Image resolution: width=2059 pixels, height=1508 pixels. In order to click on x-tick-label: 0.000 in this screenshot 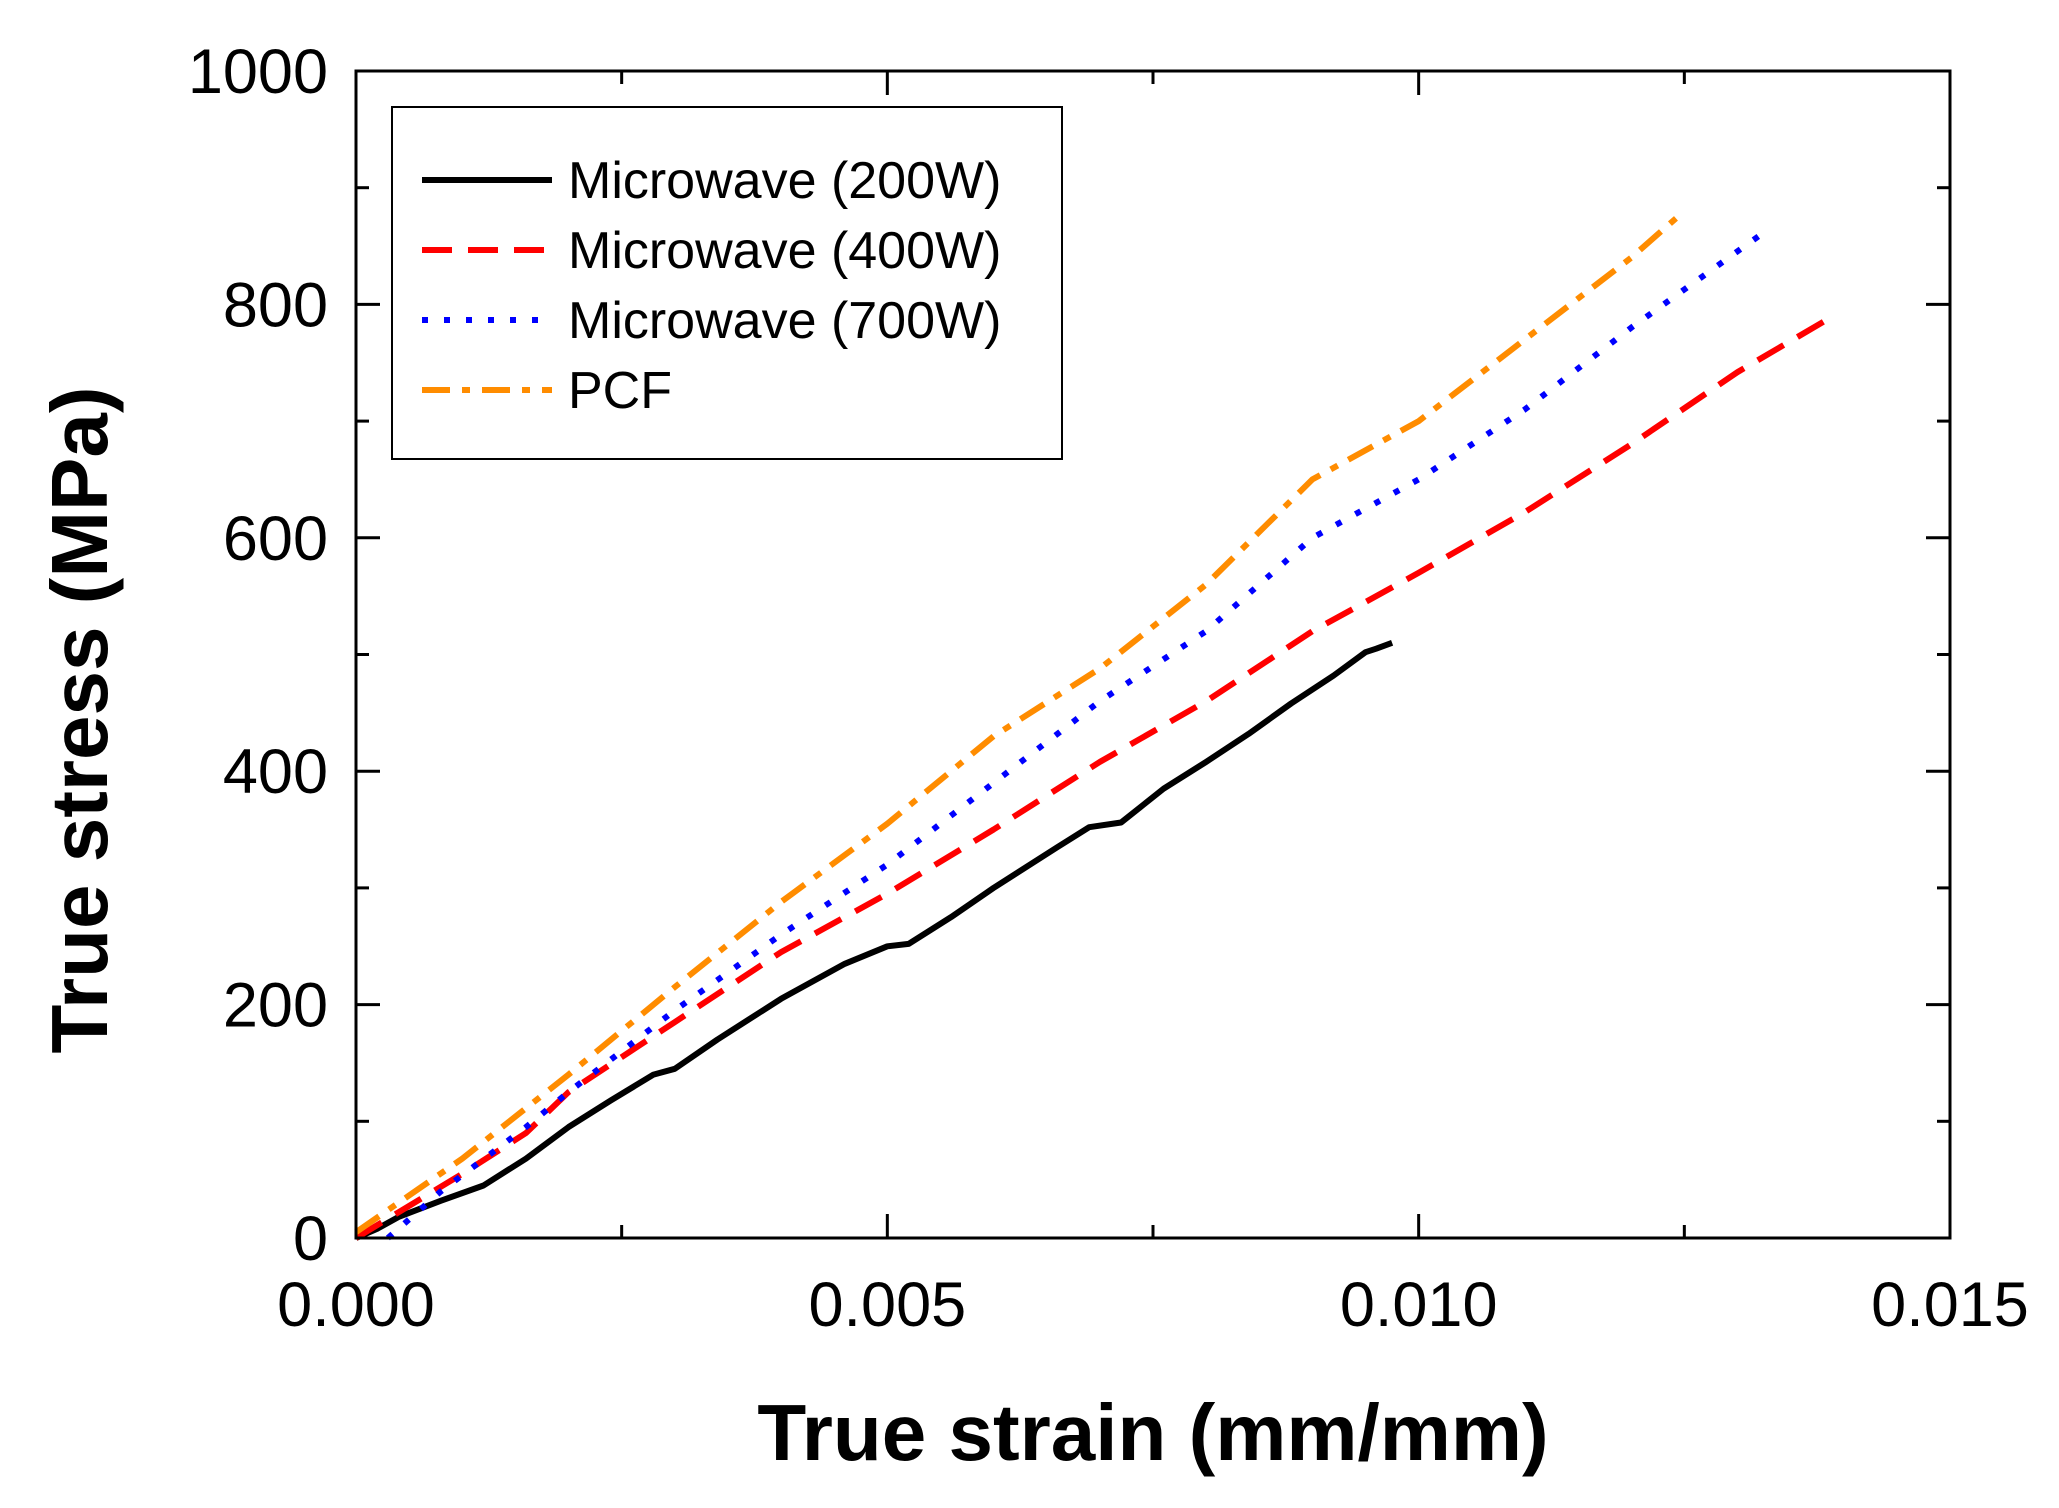, I will do `click(356, 1305)`.